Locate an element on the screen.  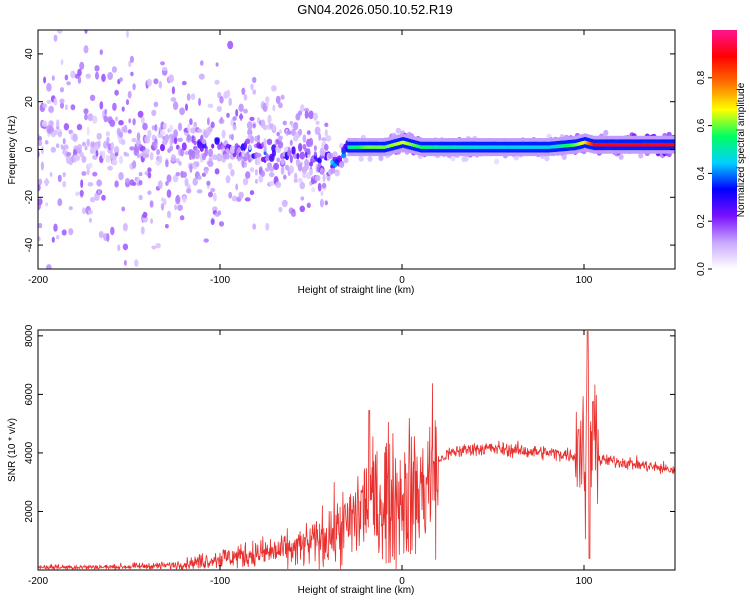
y-tick-label: 8000 is located at coordinates (29, 335).